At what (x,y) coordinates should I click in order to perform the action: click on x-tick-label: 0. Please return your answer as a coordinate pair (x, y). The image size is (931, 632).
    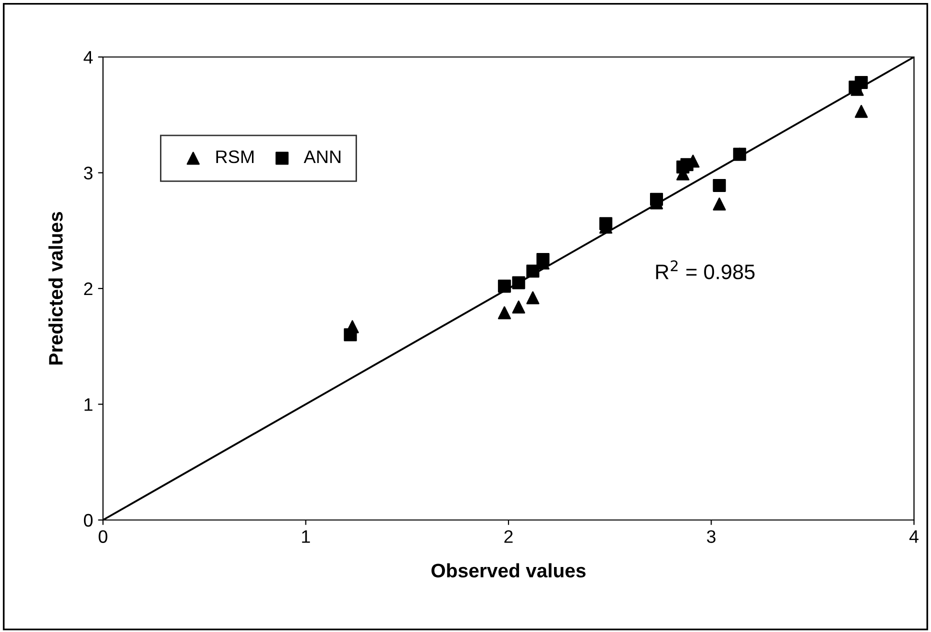
    Looking at the image, I should click on (103, 536).